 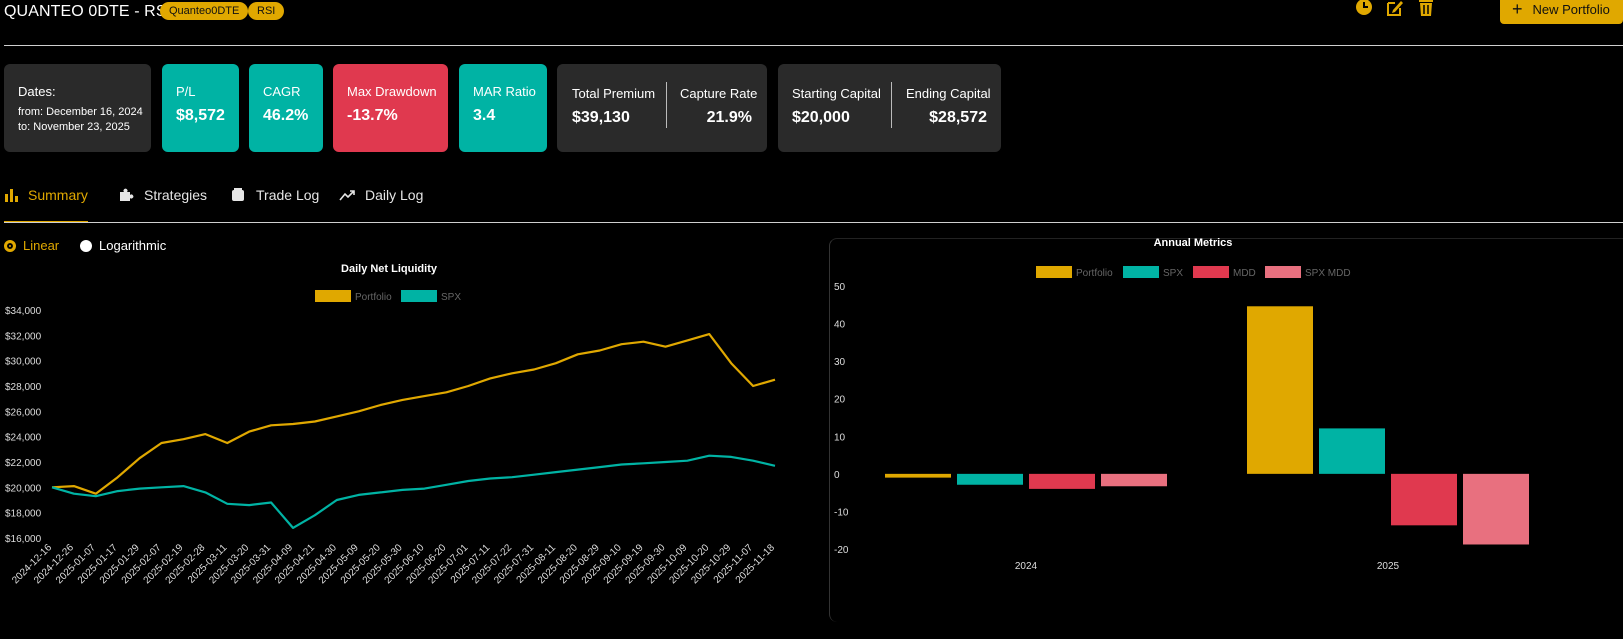 What do you see at coordinates (80, 112) in the screenshot?
I see `date-from: from: December 16, 2024` at bounding box center [80, 112].